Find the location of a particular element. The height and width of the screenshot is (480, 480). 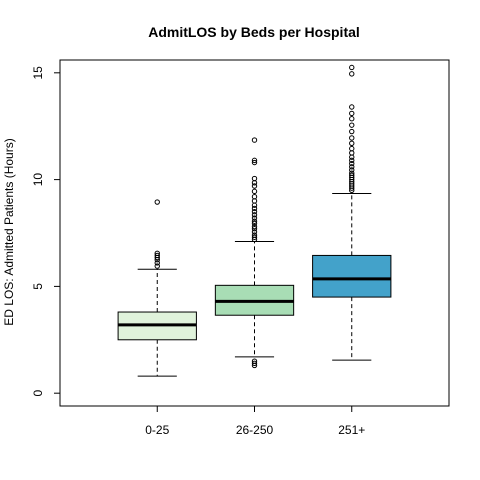

chart-title: AdmitLOS by Beds per Hospital is located at coordinates (254, 32).